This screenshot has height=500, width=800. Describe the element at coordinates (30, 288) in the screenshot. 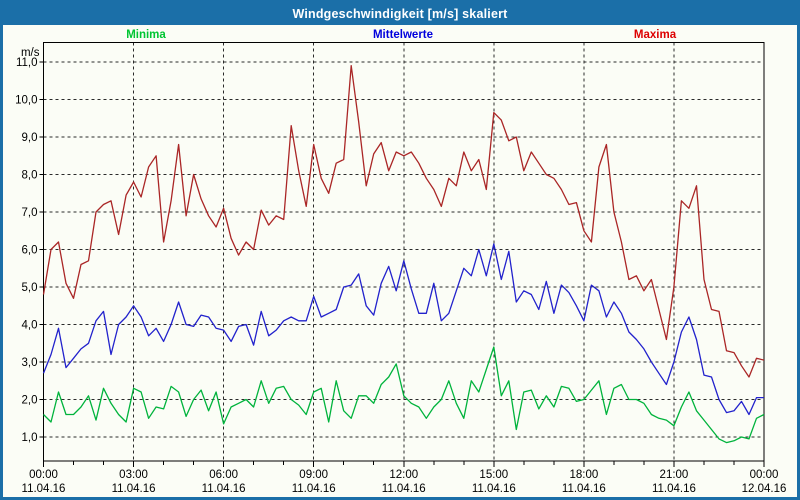

I see `y-axis-tick-label: 5,0` at that location.